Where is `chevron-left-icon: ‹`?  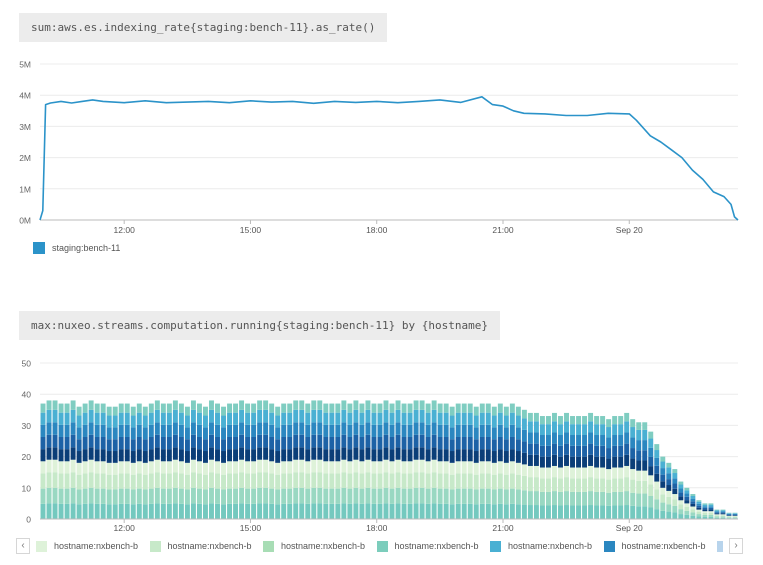
chevron-left-icon: ‹ is located at coordinates (23, 546).